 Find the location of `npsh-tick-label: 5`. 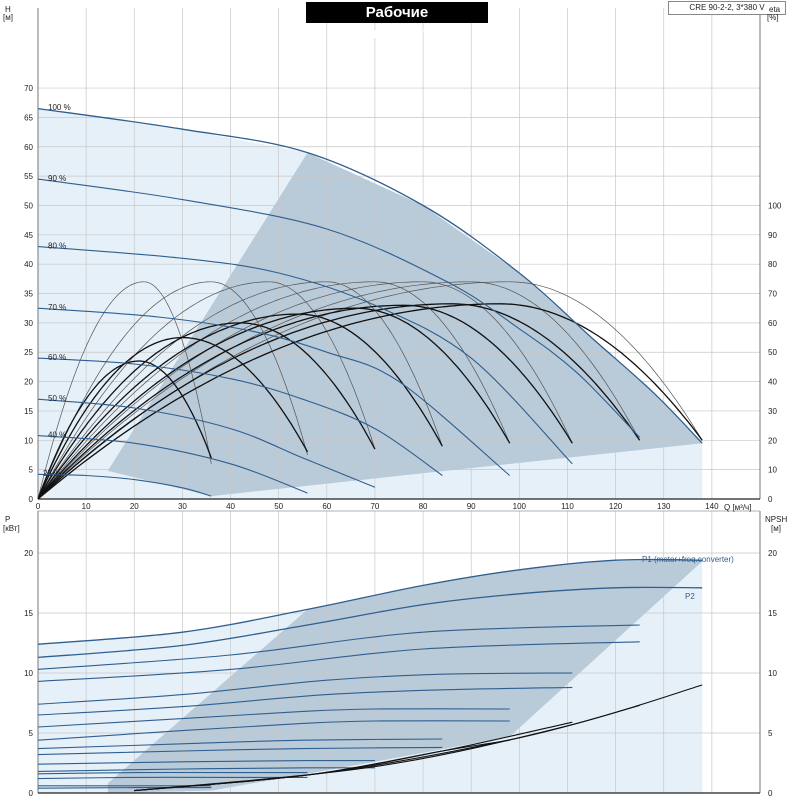

npsh-tick-label: 5 is located at coordinates (770, 733).